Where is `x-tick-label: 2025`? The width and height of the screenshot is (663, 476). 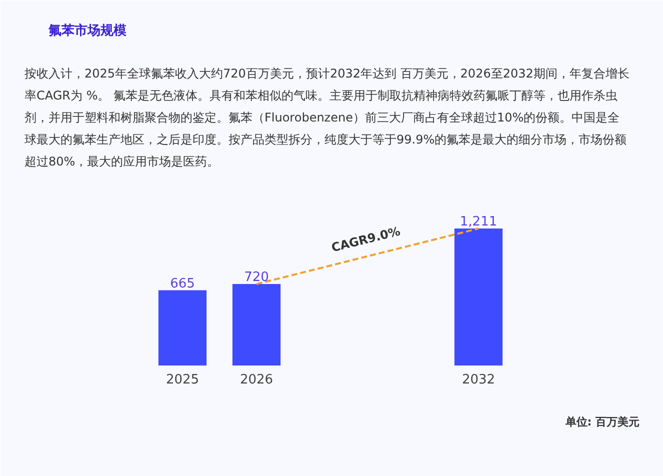 x-tick-label: 2025 is located at coordinates (183, 380).